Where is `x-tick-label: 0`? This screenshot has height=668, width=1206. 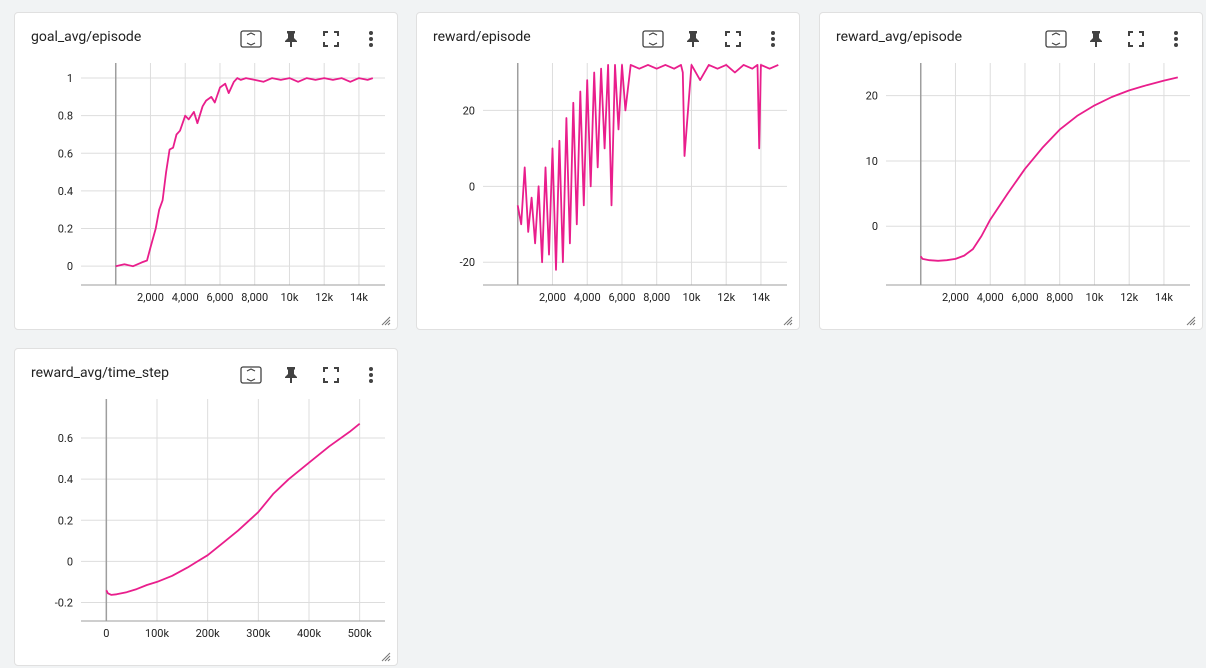 x-tick-label: 0 is located at coordinates (106, 633).